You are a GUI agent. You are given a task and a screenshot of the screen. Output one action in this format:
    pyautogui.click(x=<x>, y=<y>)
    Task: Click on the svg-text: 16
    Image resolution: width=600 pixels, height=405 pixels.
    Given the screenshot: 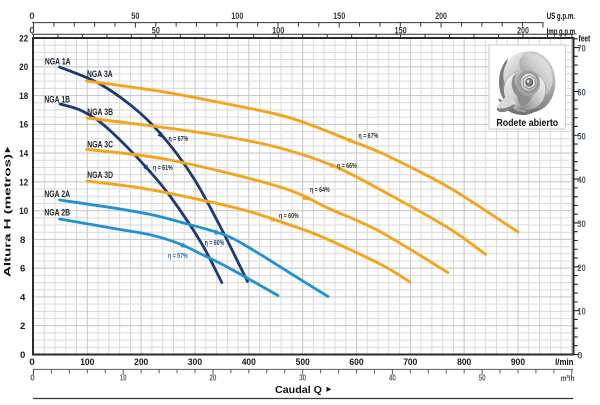 What is the action you would take?
    pyautogui.click(x=23, y=125)
    